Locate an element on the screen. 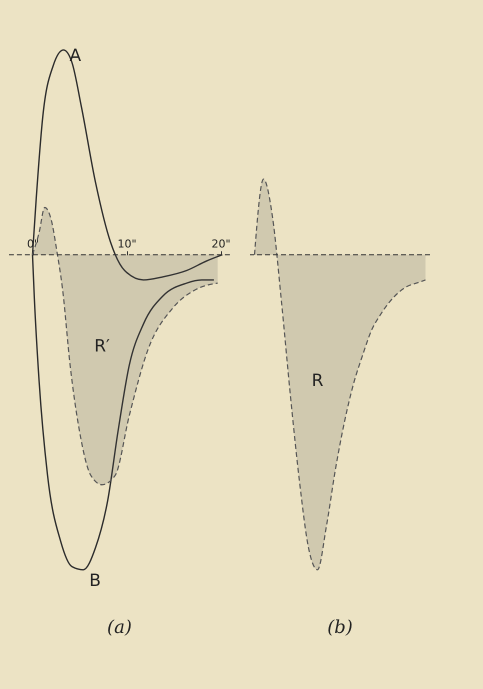  x-tick-label: 10" is located at coordinates (127, 243).